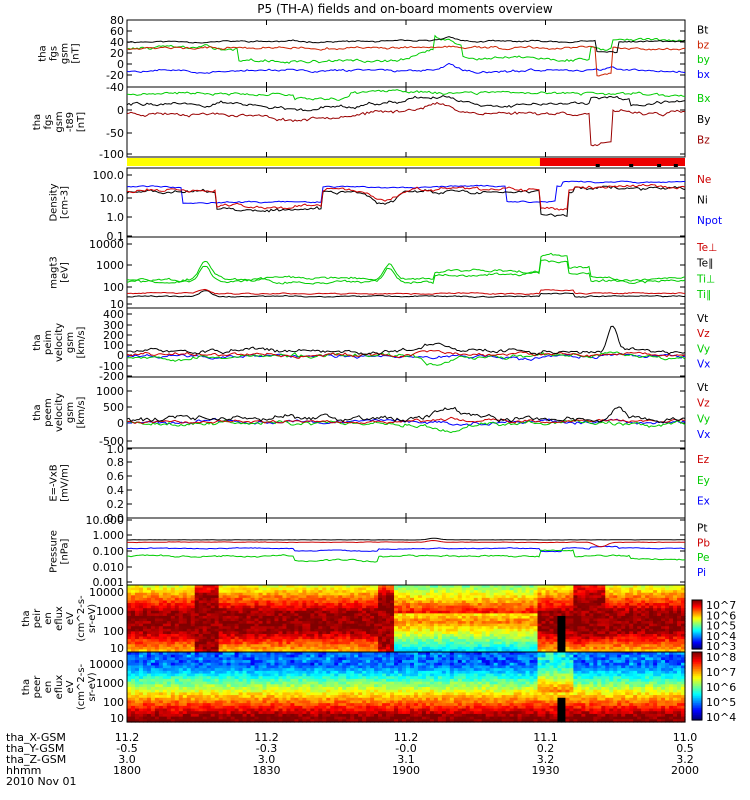  Describe the element at coordinates (65, 483) in the screenshot. I see `y-axis-label: [mV/m]` at that location.